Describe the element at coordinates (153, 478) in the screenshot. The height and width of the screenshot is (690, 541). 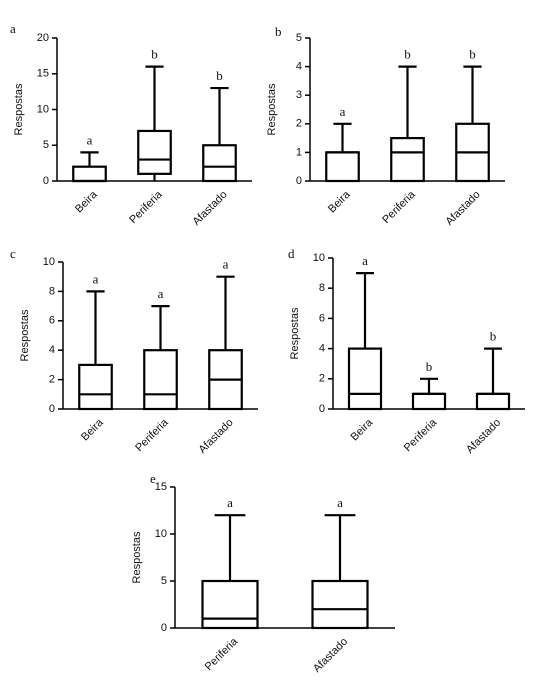
I see `panel-label: e` at that location.